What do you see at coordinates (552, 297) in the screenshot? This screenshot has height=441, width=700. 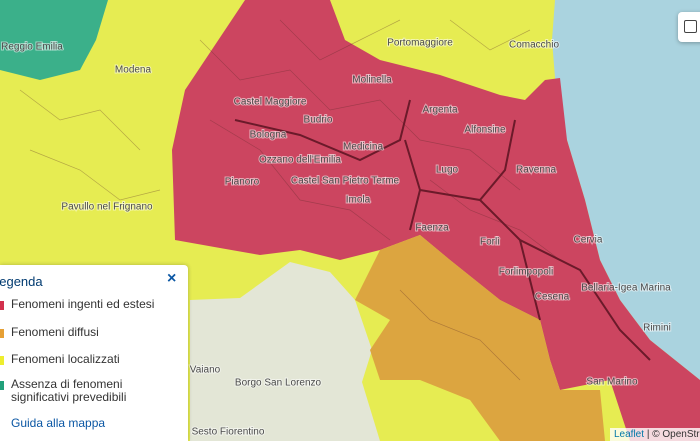 I see `place-label: Cesena` at bounding box center [552, 297].